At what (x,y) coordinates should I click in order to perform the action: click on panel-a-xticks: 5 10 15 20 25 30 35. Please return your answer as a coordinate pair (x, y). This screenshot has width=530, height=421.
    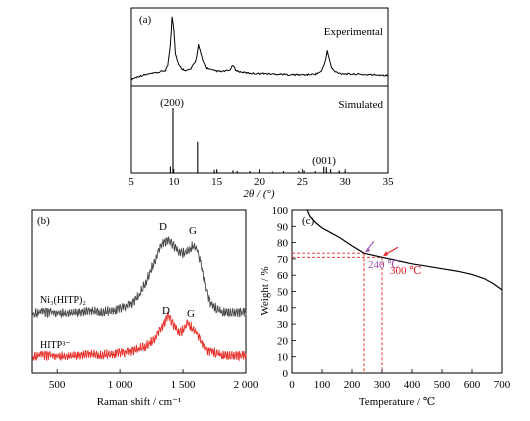
    Looking at the image, I should click on (261, 178).